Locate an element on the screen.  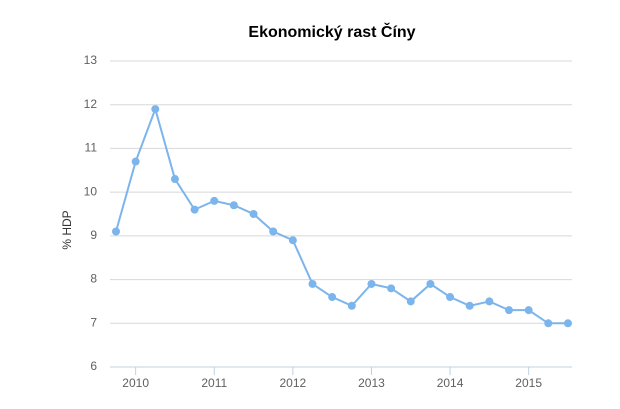
x-tick-label: 2013 is located at coordinates (371, 383).